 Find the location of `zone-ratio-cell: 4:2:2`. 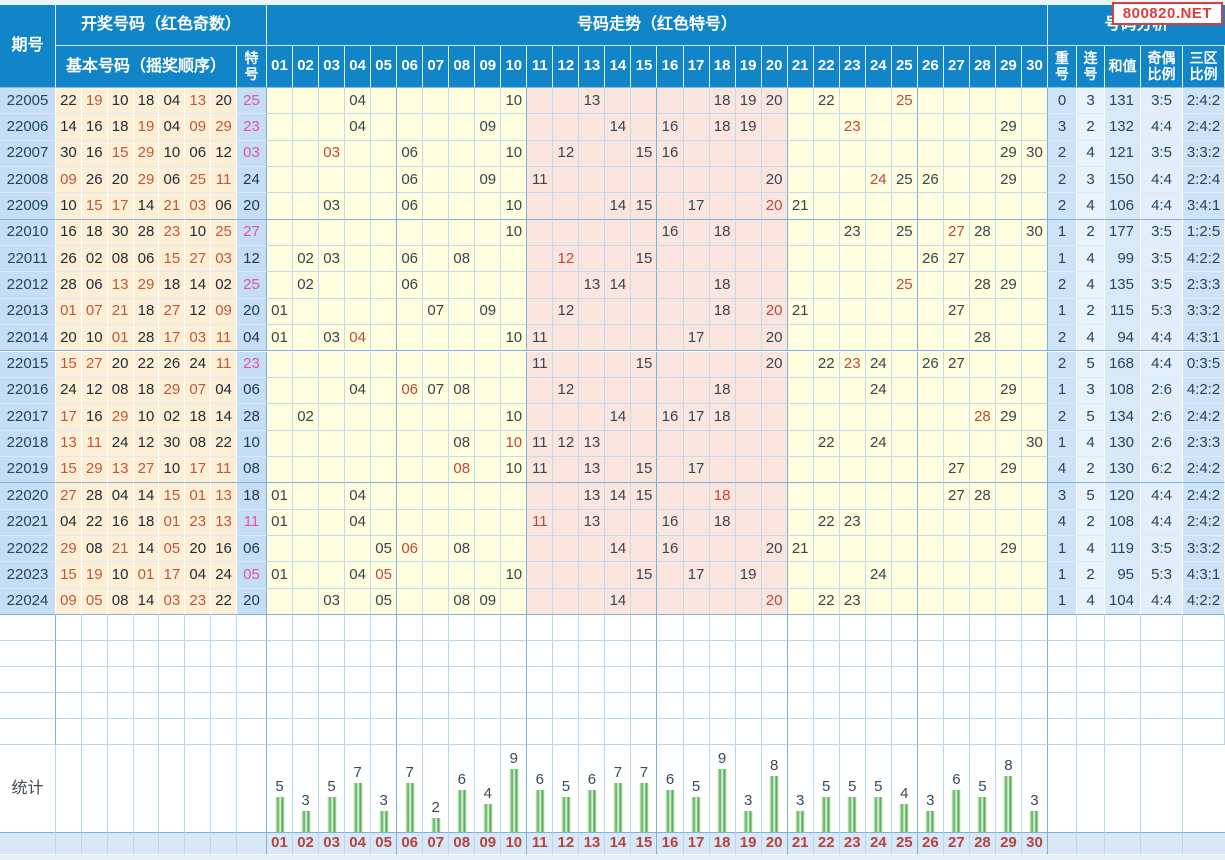

zone-ratio-cell: 4:2:2 is located at coordinates (1204, 601).